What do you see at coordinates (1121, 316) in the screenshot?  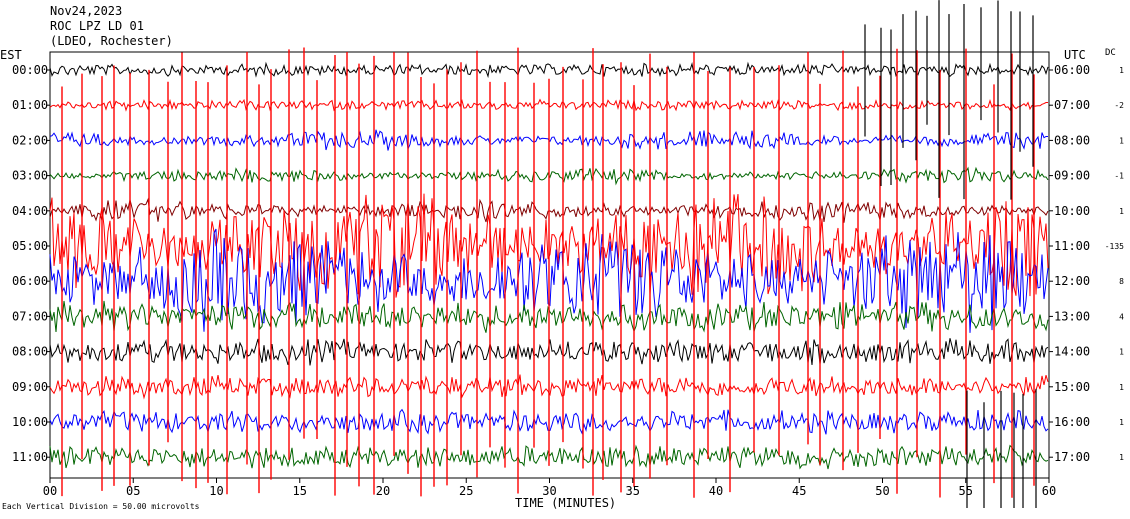 I see `dc-value-7: 4` at bounding box center [1121, 316].